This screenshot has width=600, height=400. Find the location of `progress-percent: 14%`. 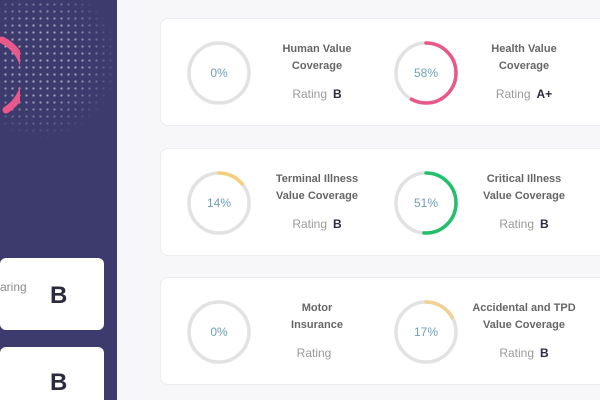

progress-percent: 14% is located at coordinates (219, 203).